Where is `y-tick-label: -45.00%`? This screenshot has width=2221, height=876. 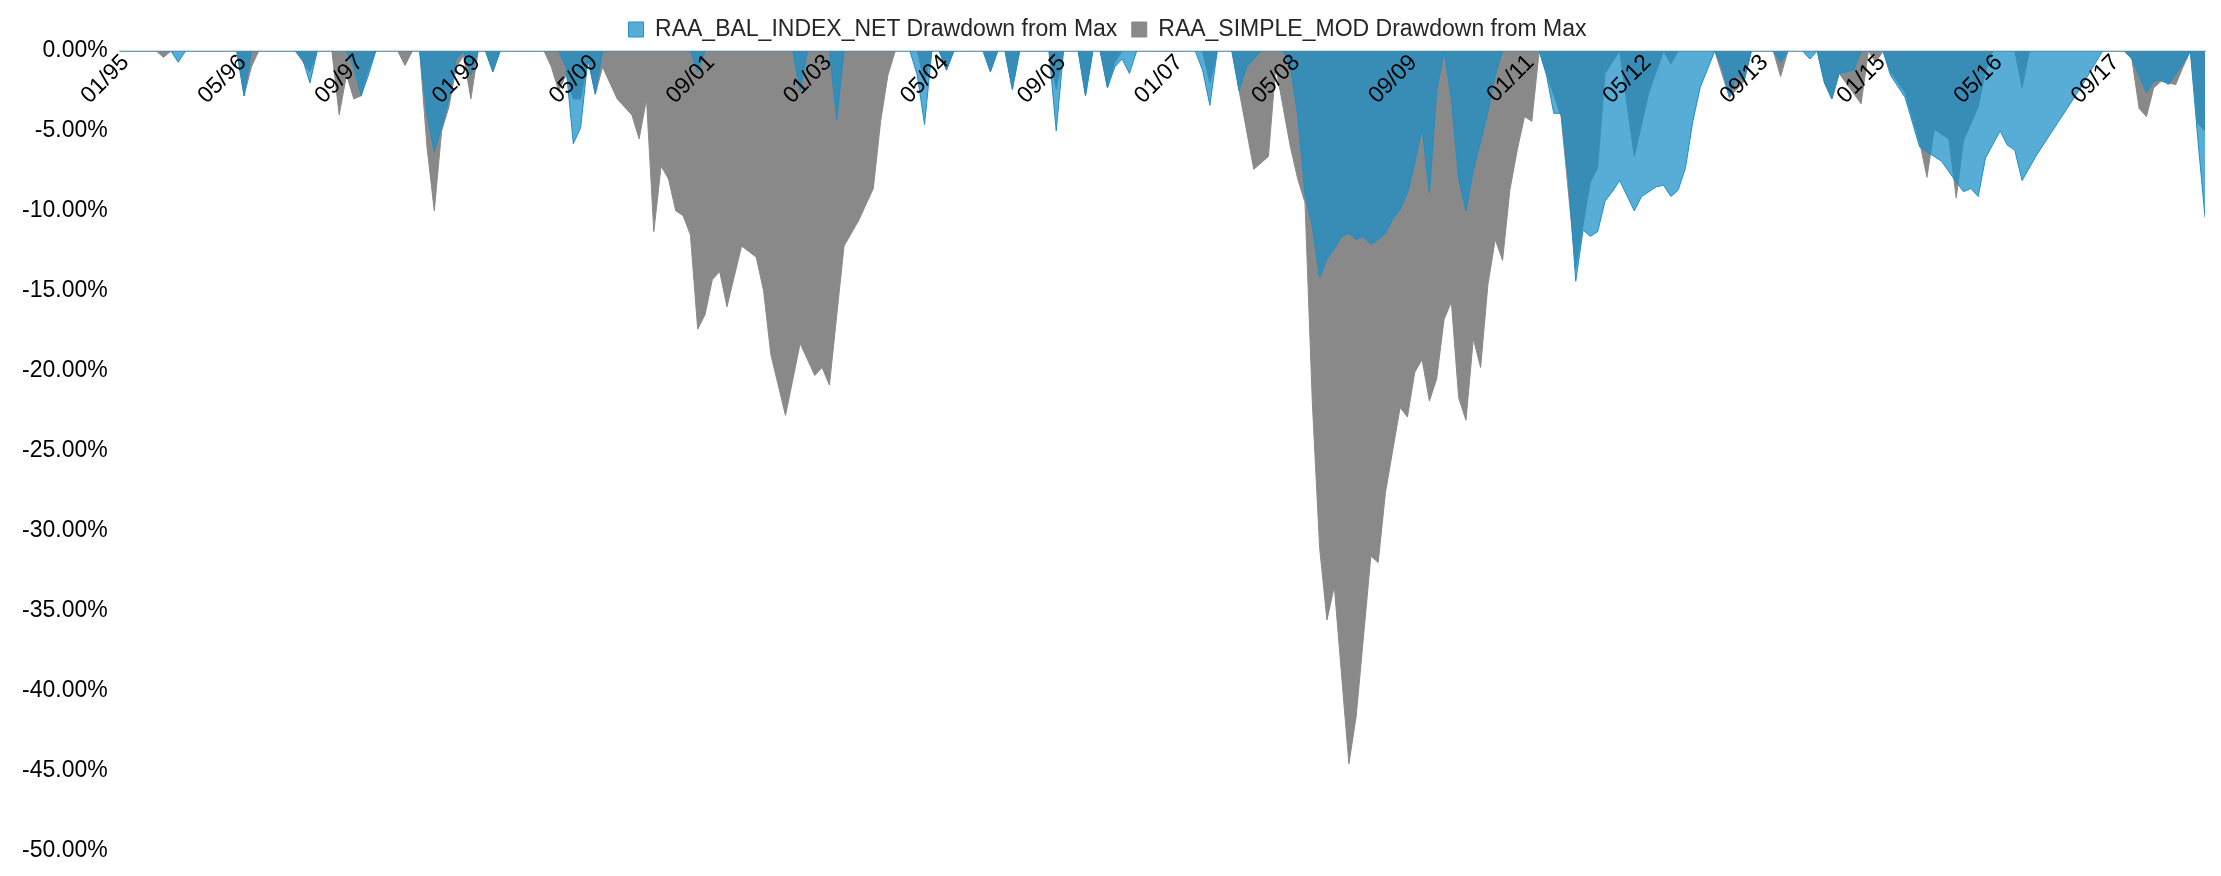
y-tick-label: -45.00% is located at coordinates (64, 768).